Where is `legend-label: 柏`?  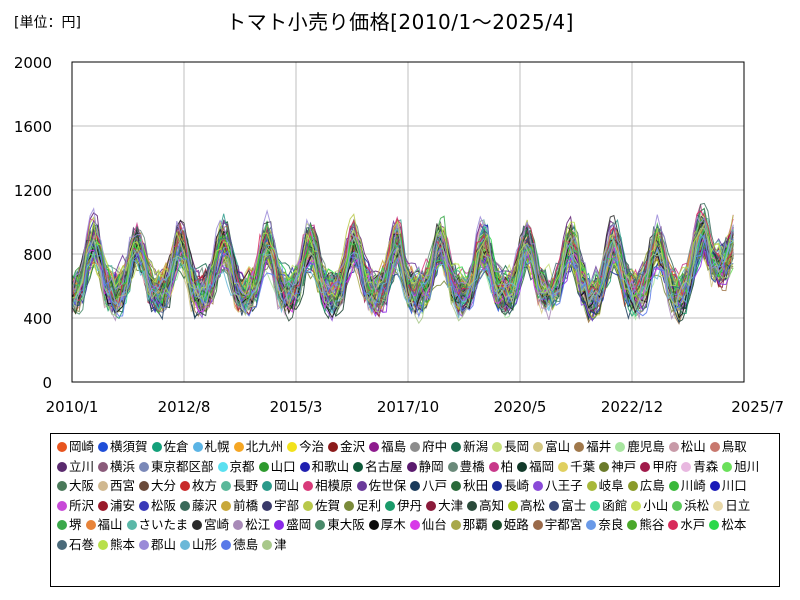
legend-label: 柏 is located at coordinates (507, 466).